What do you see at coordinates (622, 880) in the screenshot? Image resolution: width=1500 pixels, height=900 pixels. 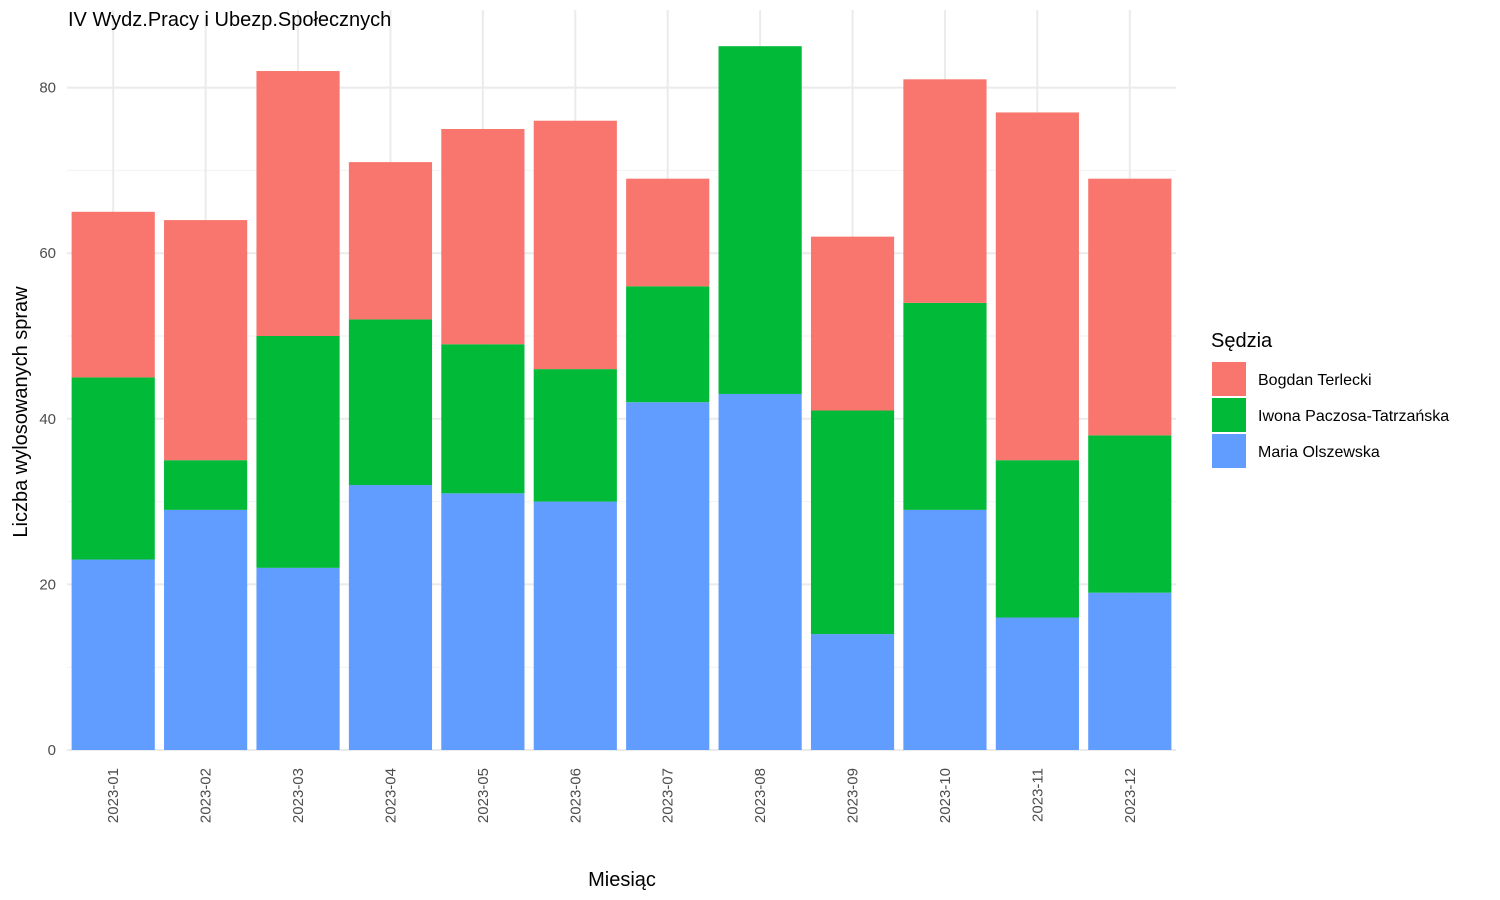 I see `x-axis-title: Miesiąc` at bounding box center [622, 880].